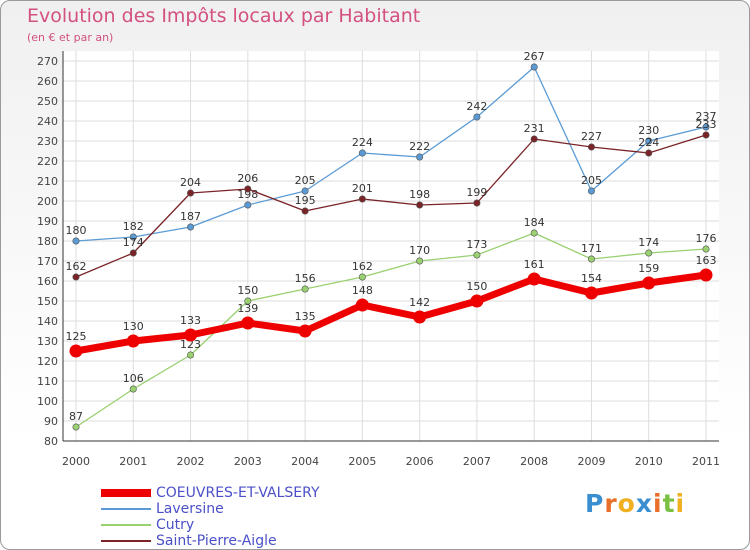  Describe the element at coordinates (133, 242) in the screenshot. I see `data-label-saint-pierre-aigle: 174` at that location.